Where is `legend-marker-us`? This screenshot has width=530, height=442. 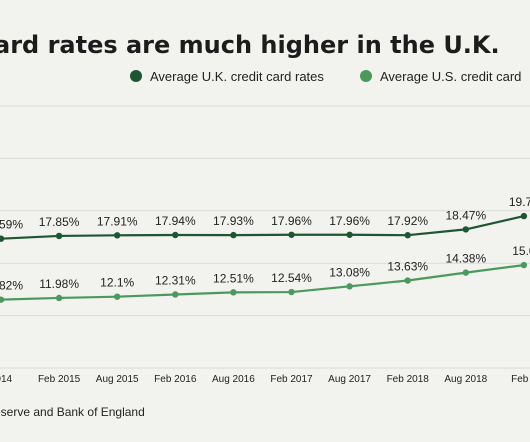 legend-marker-us is located at coordinates (366, 76).